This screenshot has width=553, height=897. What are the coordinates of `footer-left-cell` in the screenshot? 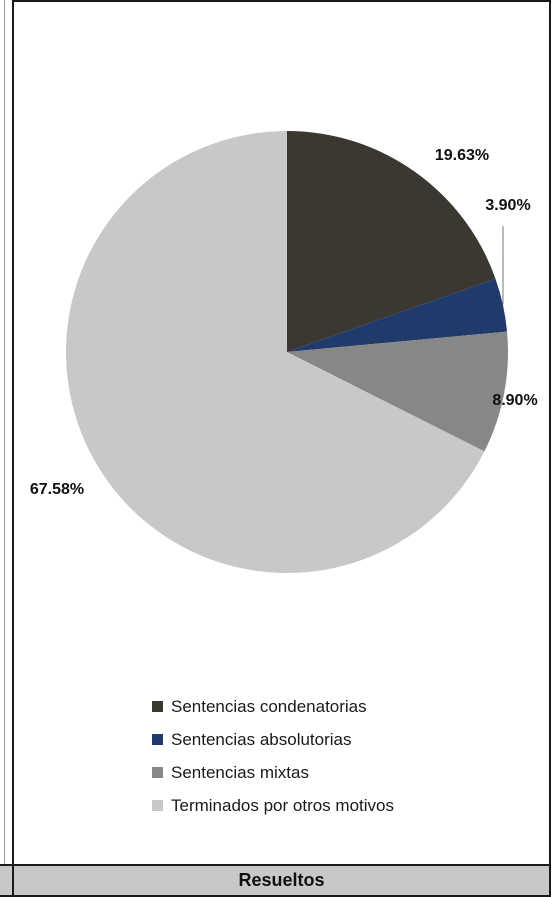 It's located at (6, 880).